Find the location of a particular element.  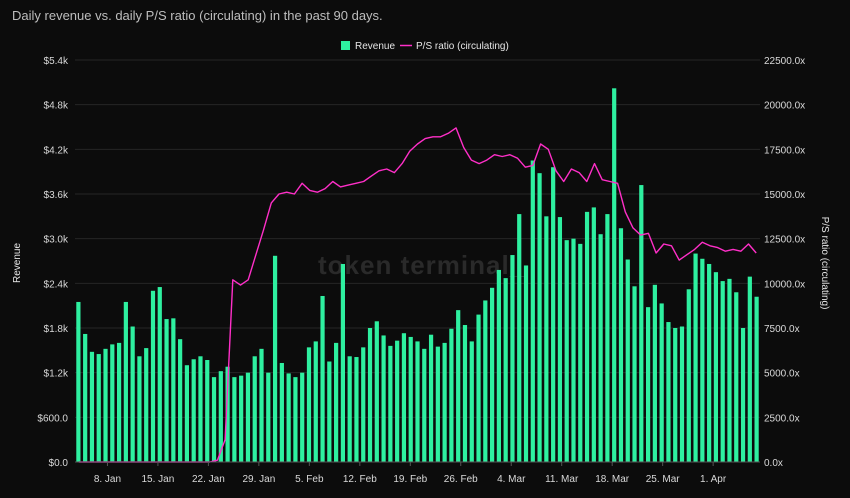

legend-ps-label: P/S ratio (circulating) is located at coordinates (462, 46).